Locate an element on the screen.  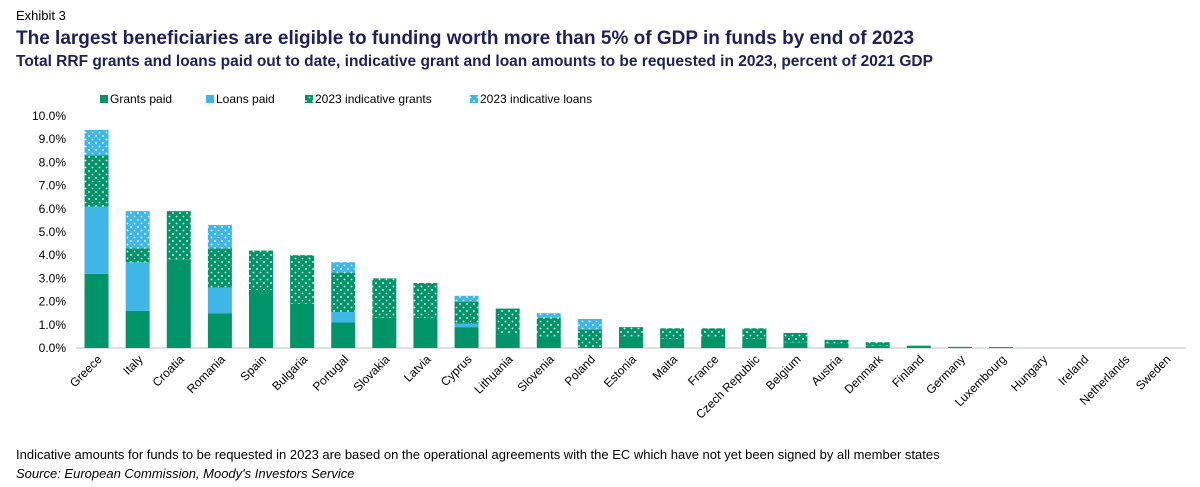
bar-stack-lithuania is located at coordinates (507, 328).